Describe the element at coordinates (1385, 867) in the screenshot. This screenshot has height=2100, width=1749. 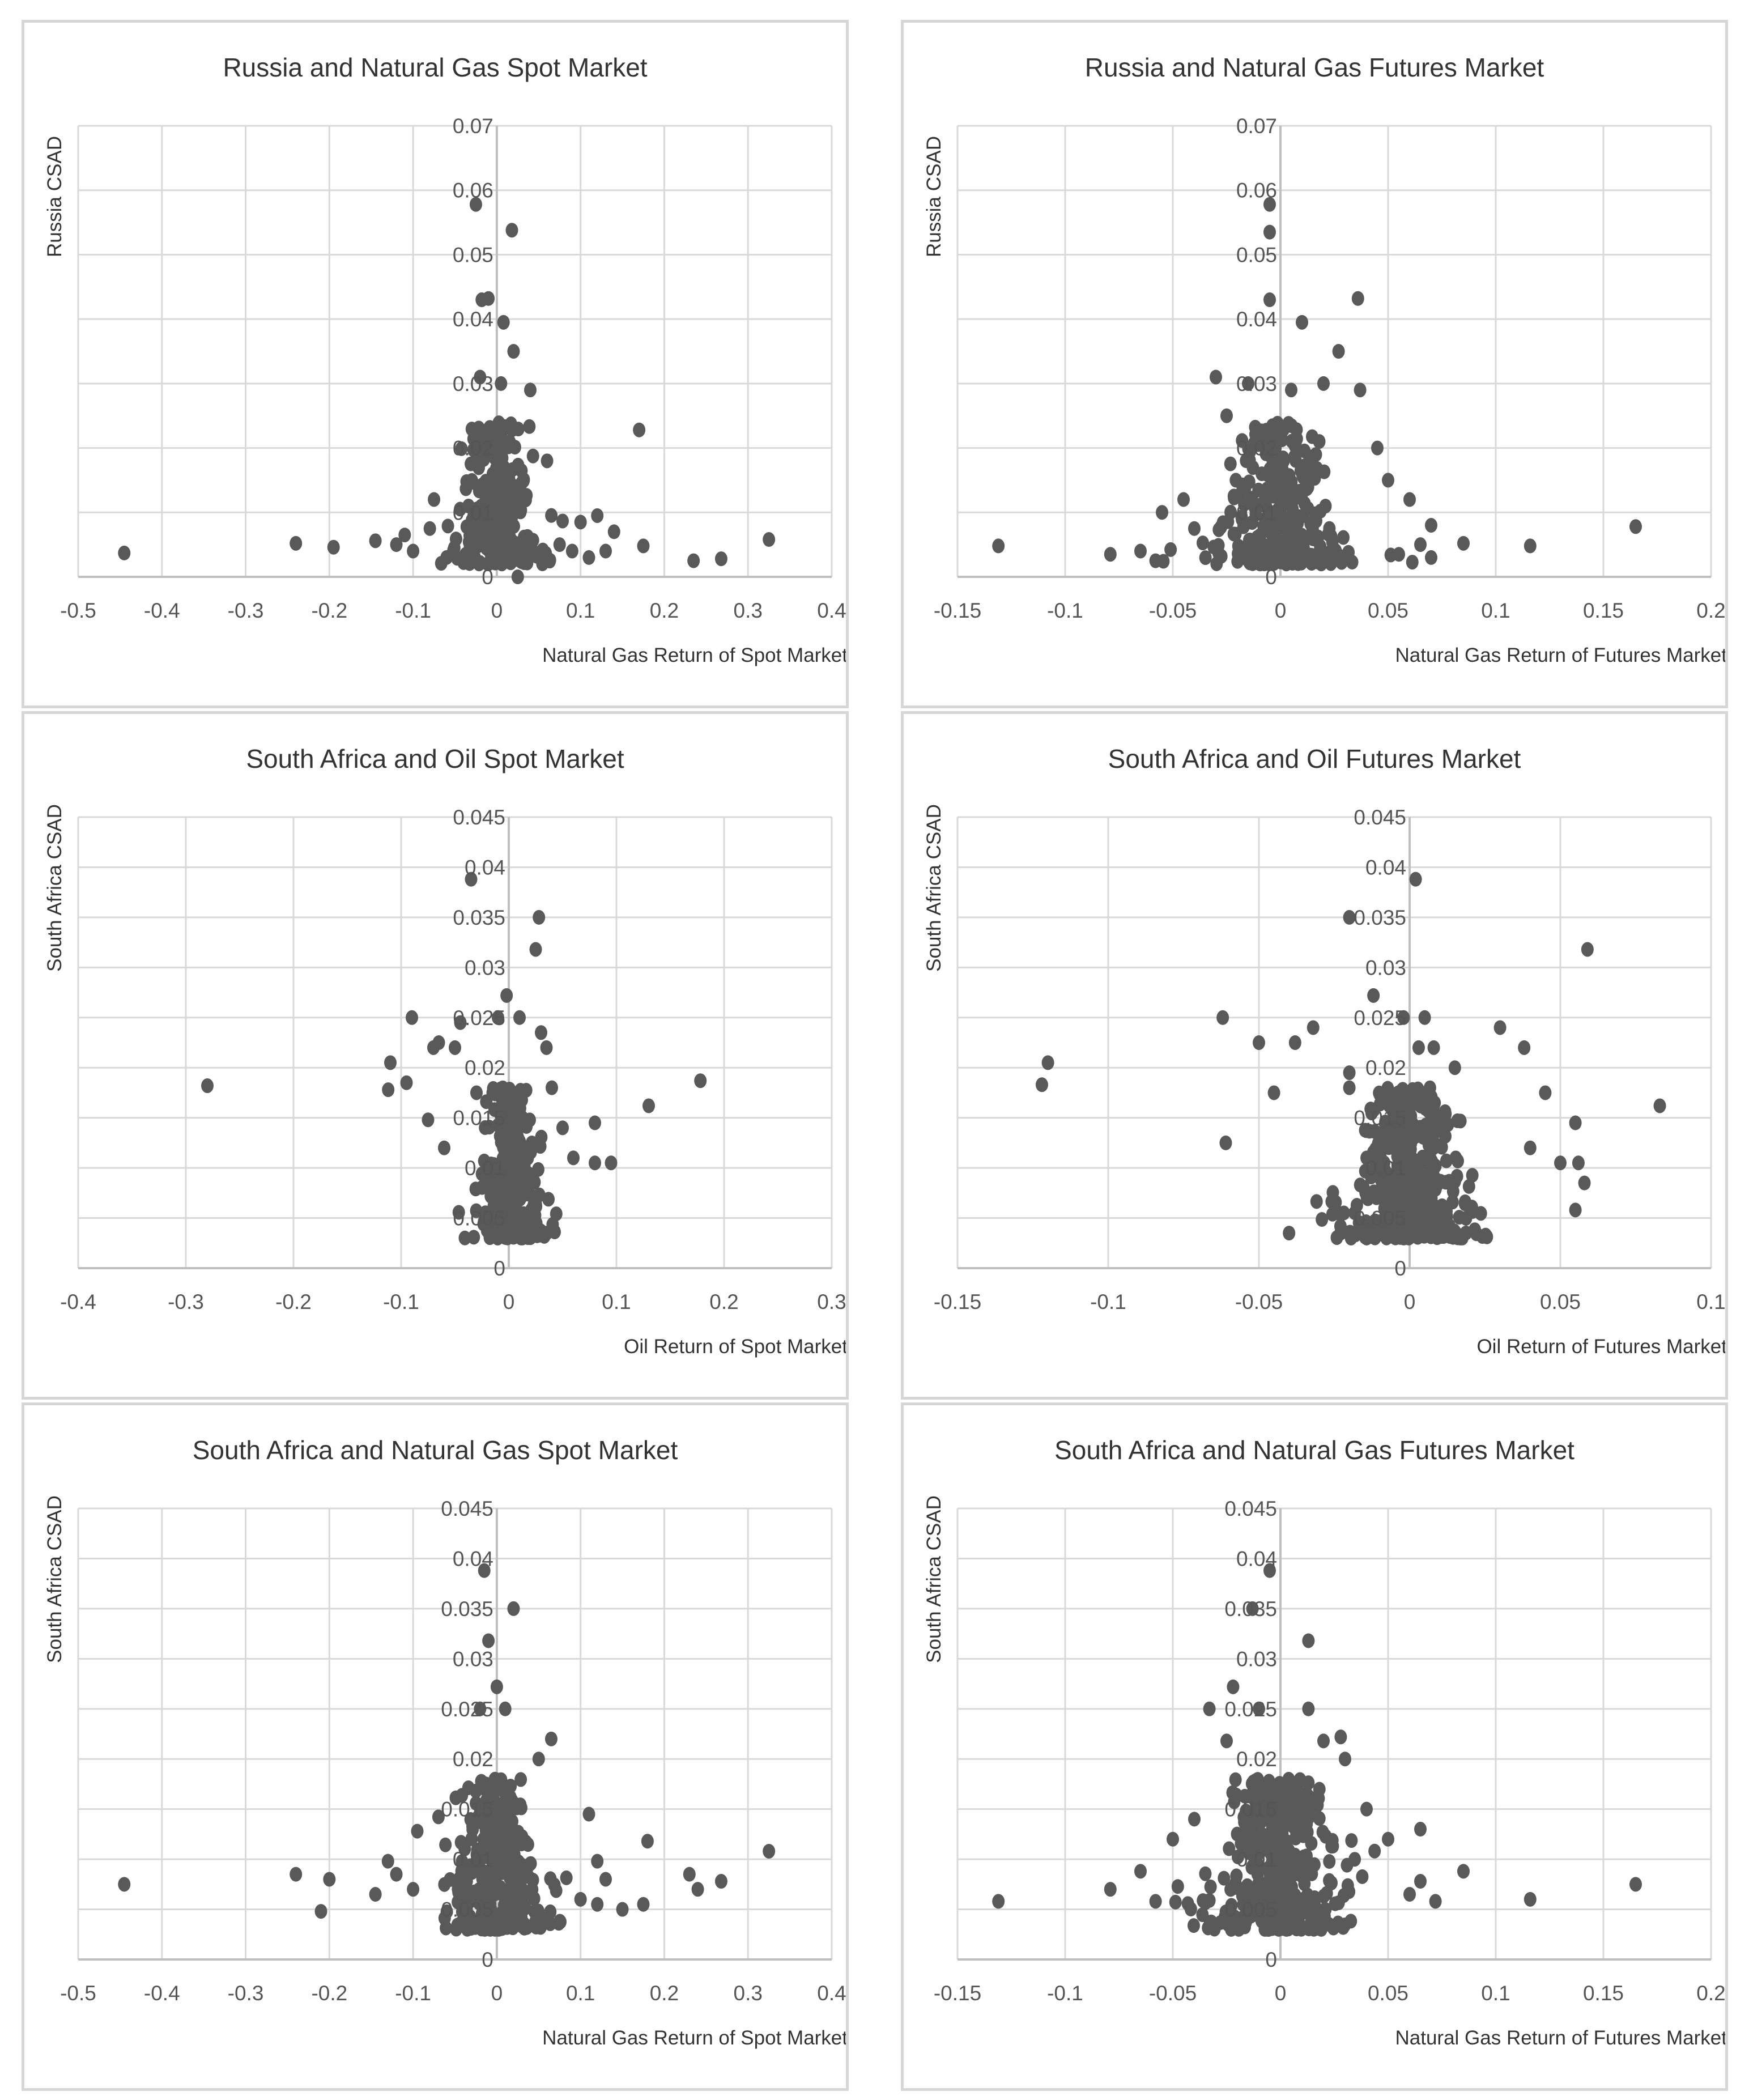
I see `y-tick-label: 0.04` at that location.